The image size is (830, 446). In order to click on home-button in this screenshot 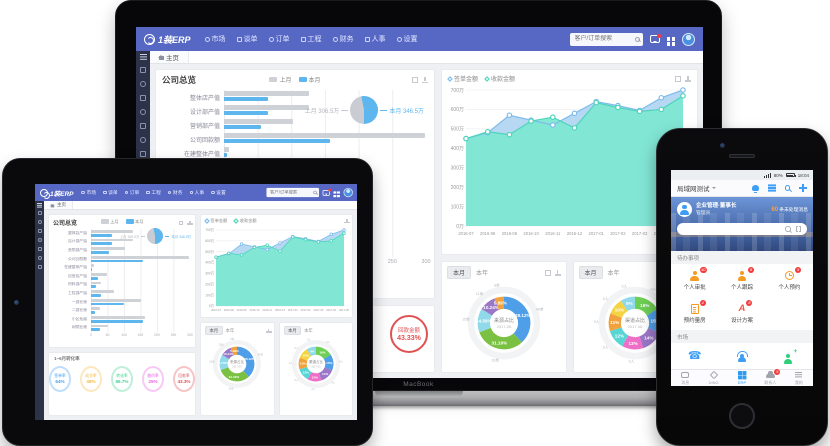, I will do `click(742, 416)`.